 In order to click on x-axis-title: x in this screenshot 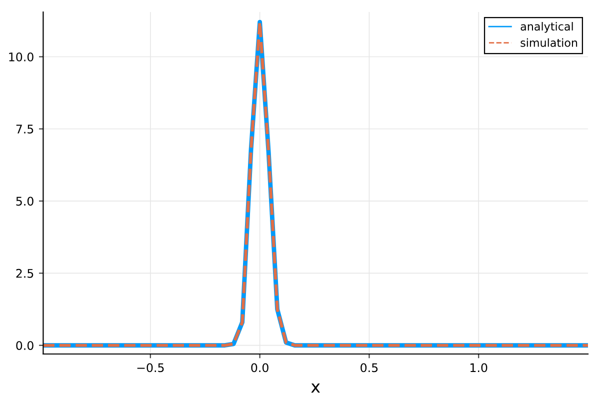, I will do `click(315, 388)`.